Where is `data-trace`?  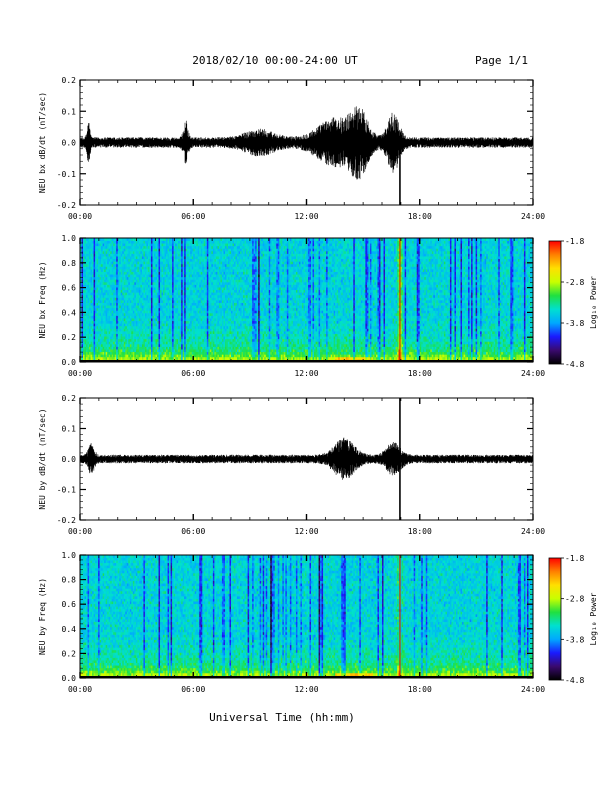 data-trace is located at coordinates (306, 142).